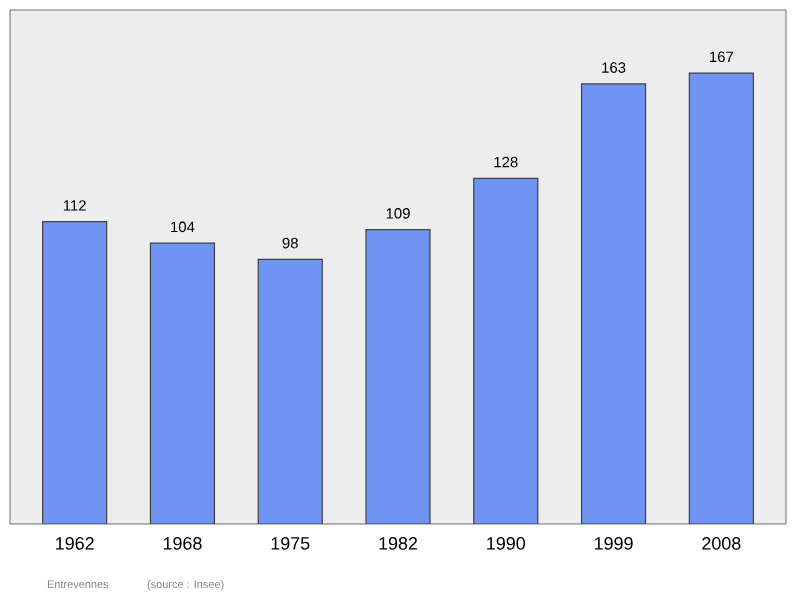 Image resolution: width=800 pixels, height=598 pixels. I want to click on x-tick-label: 1982, so click(398, 543).